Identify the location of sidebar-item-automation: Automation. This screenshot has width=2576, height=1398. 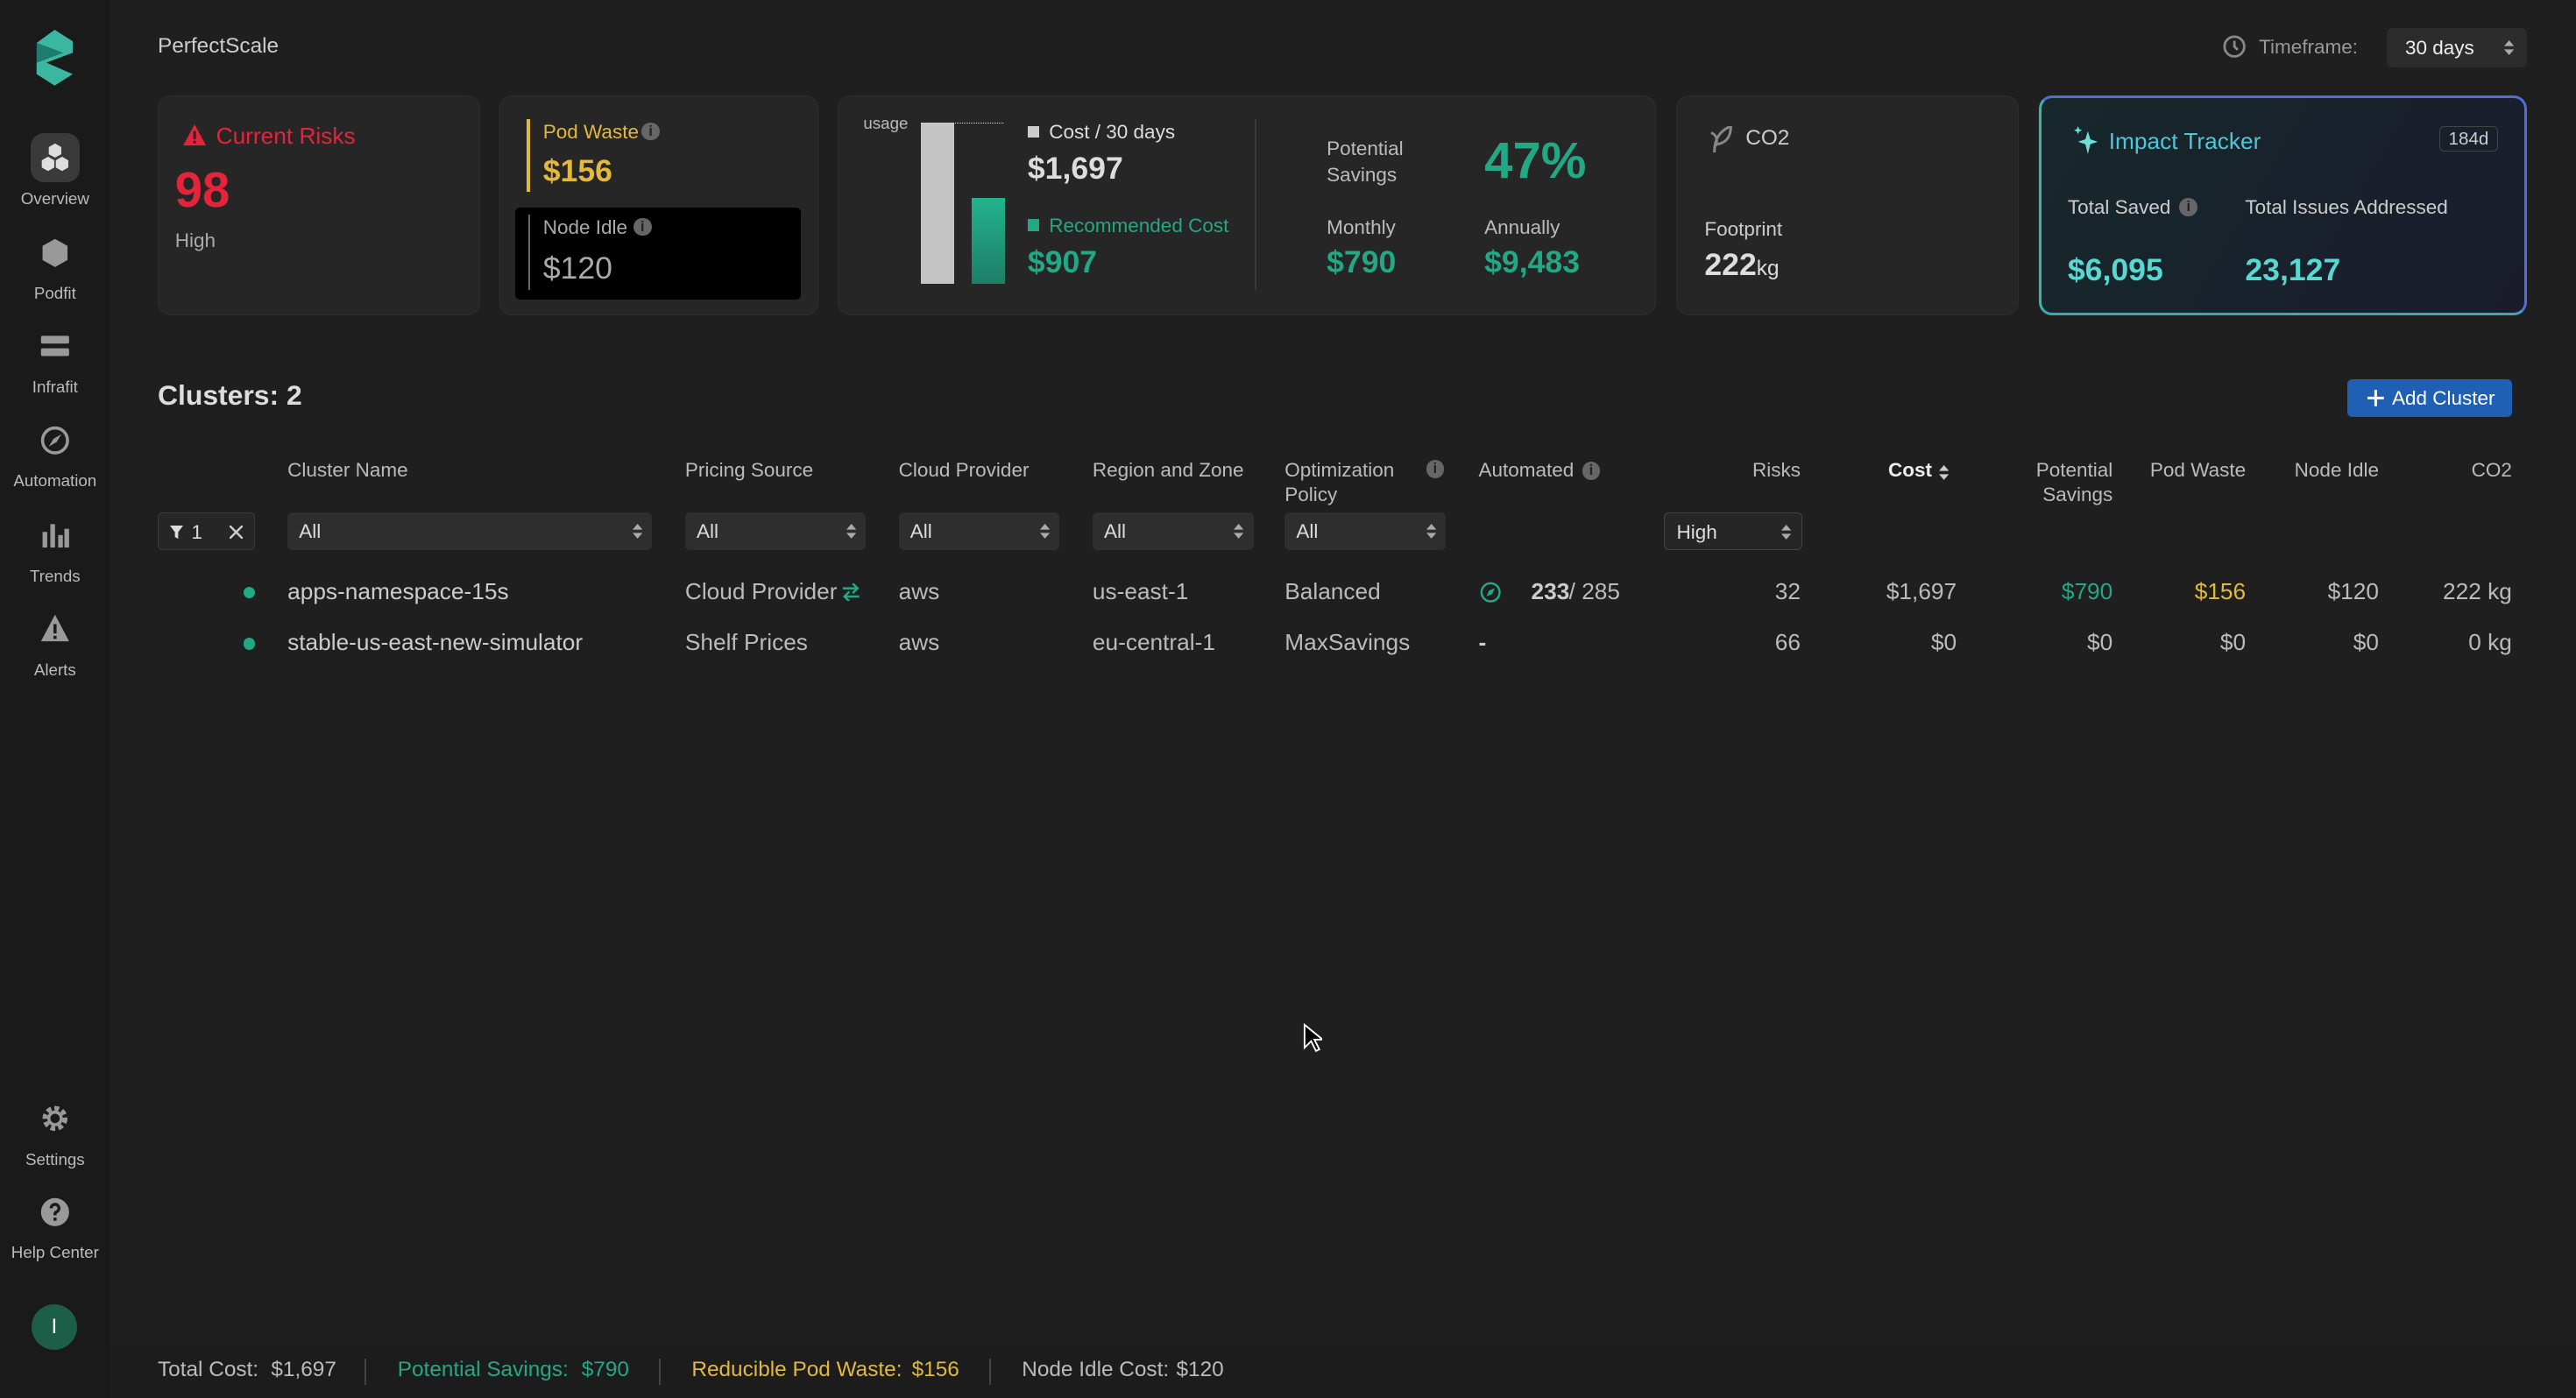
(55, 453).